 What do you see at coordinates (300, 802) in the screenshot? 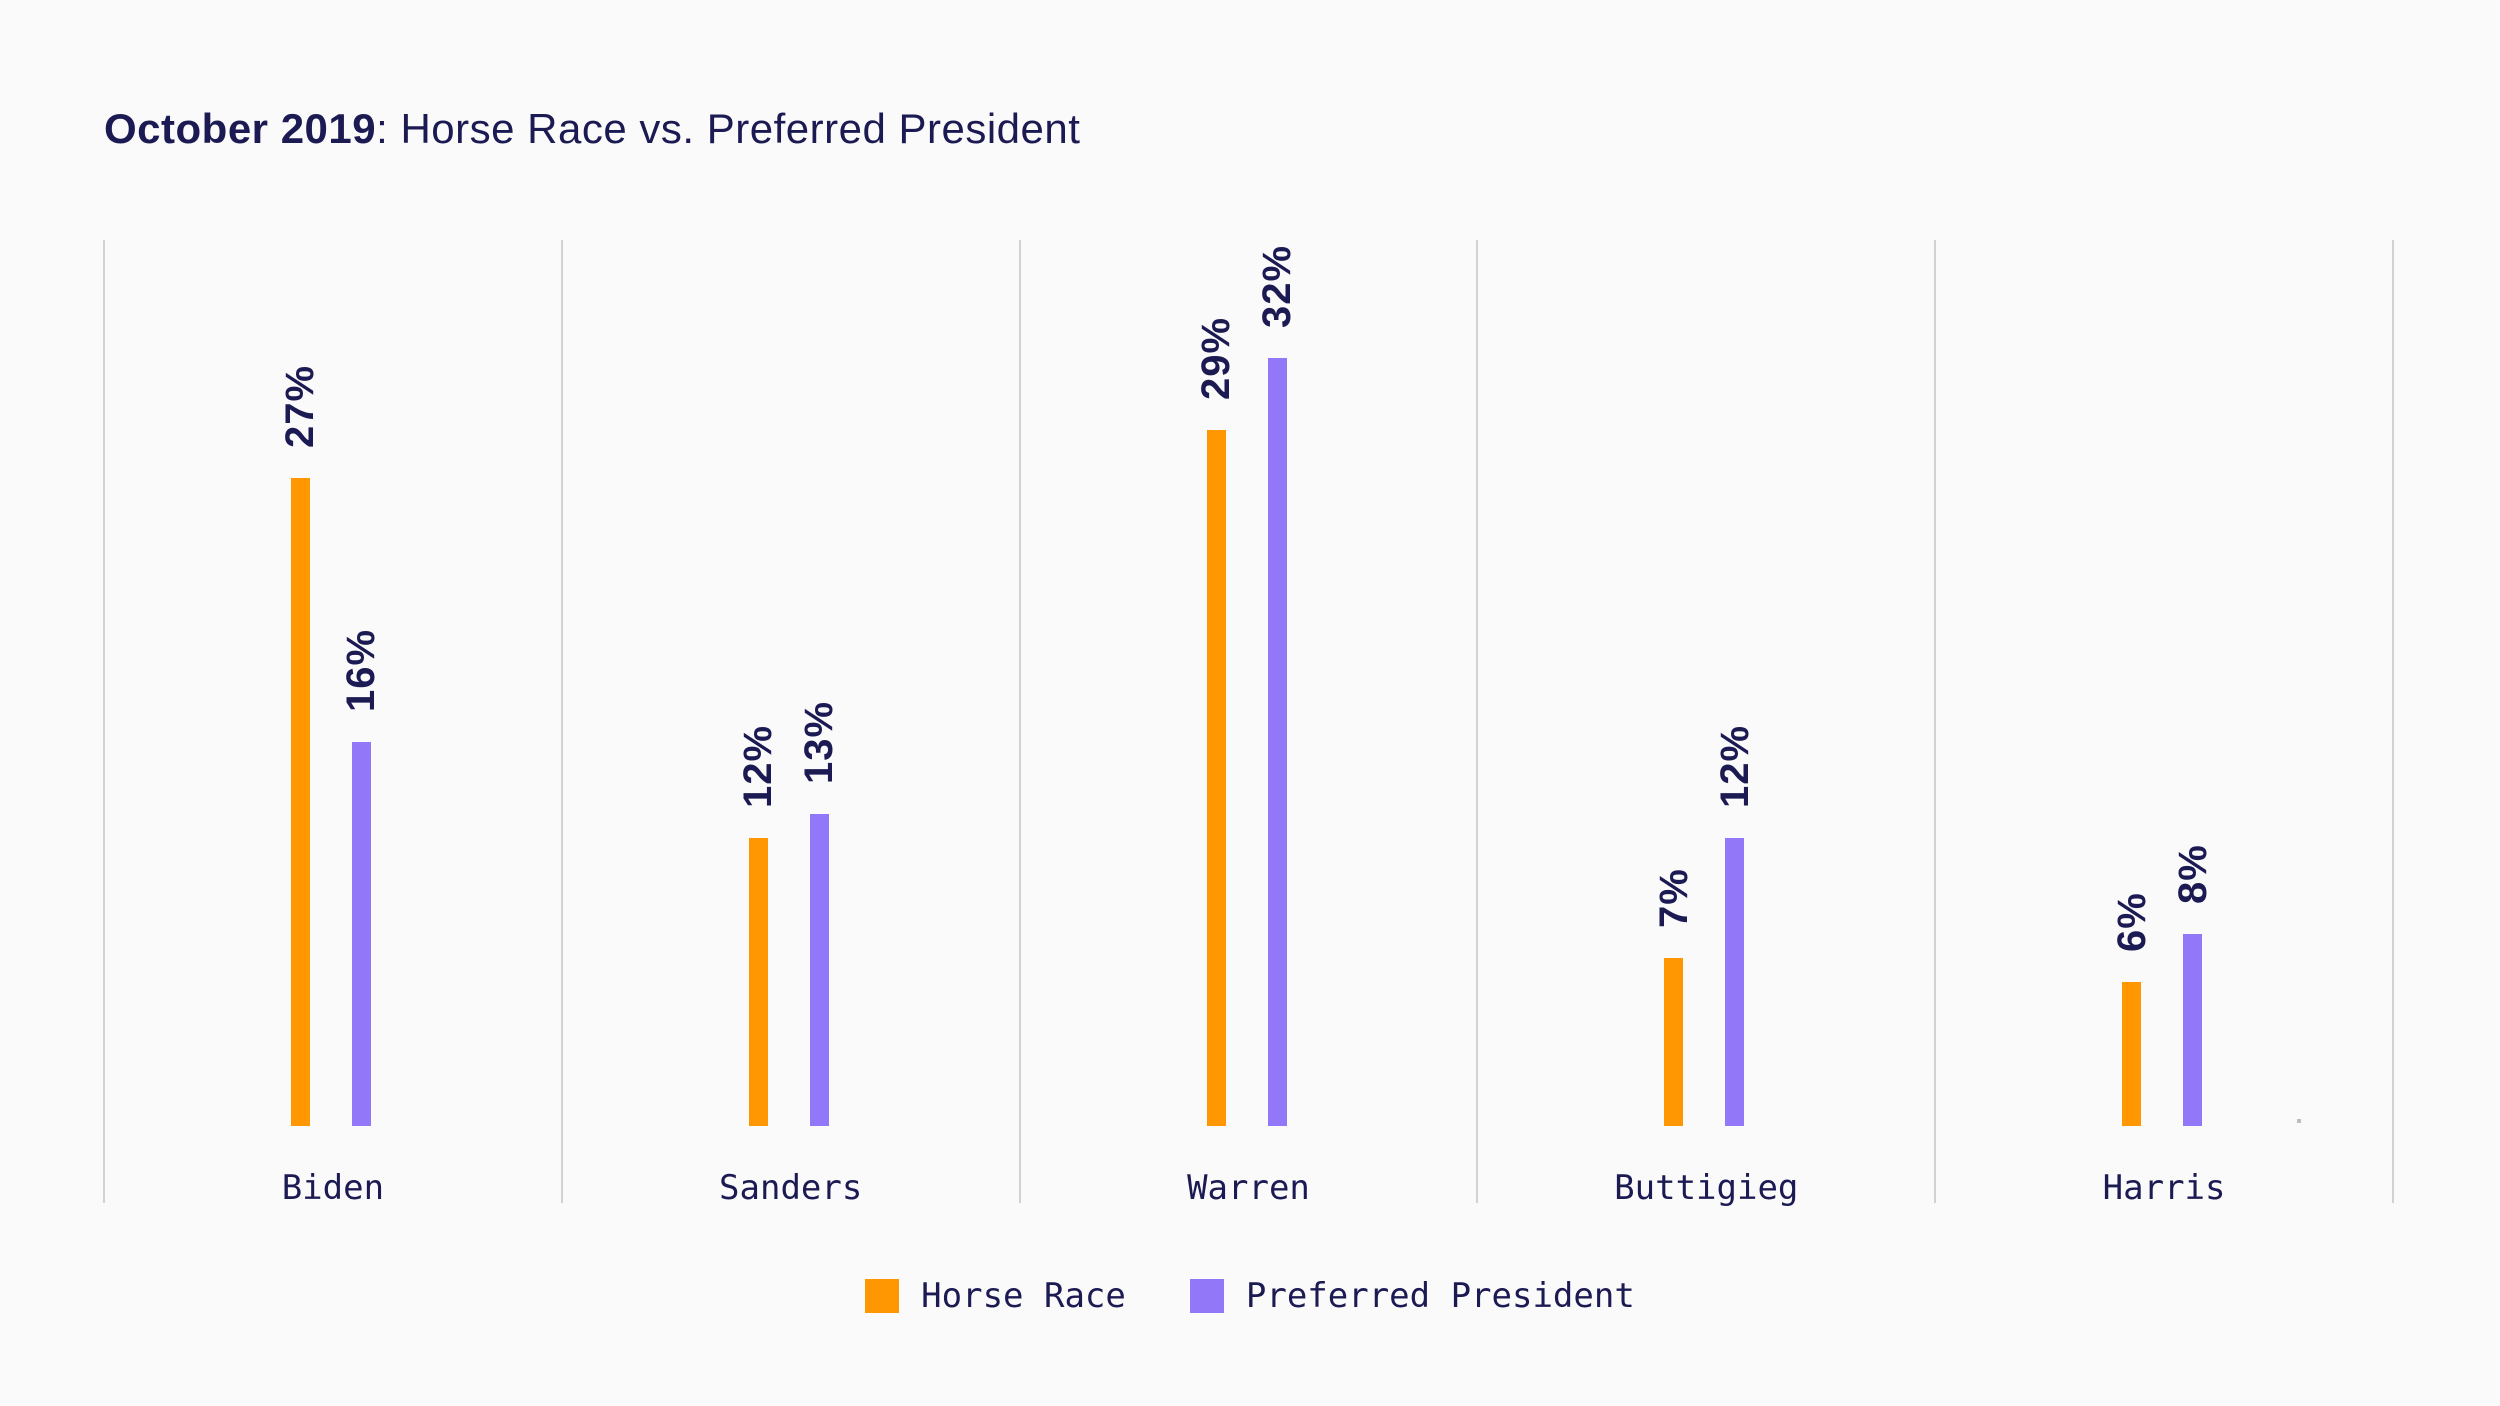
I see `bar-horse-race-biden` at bounding box center [300, 802].